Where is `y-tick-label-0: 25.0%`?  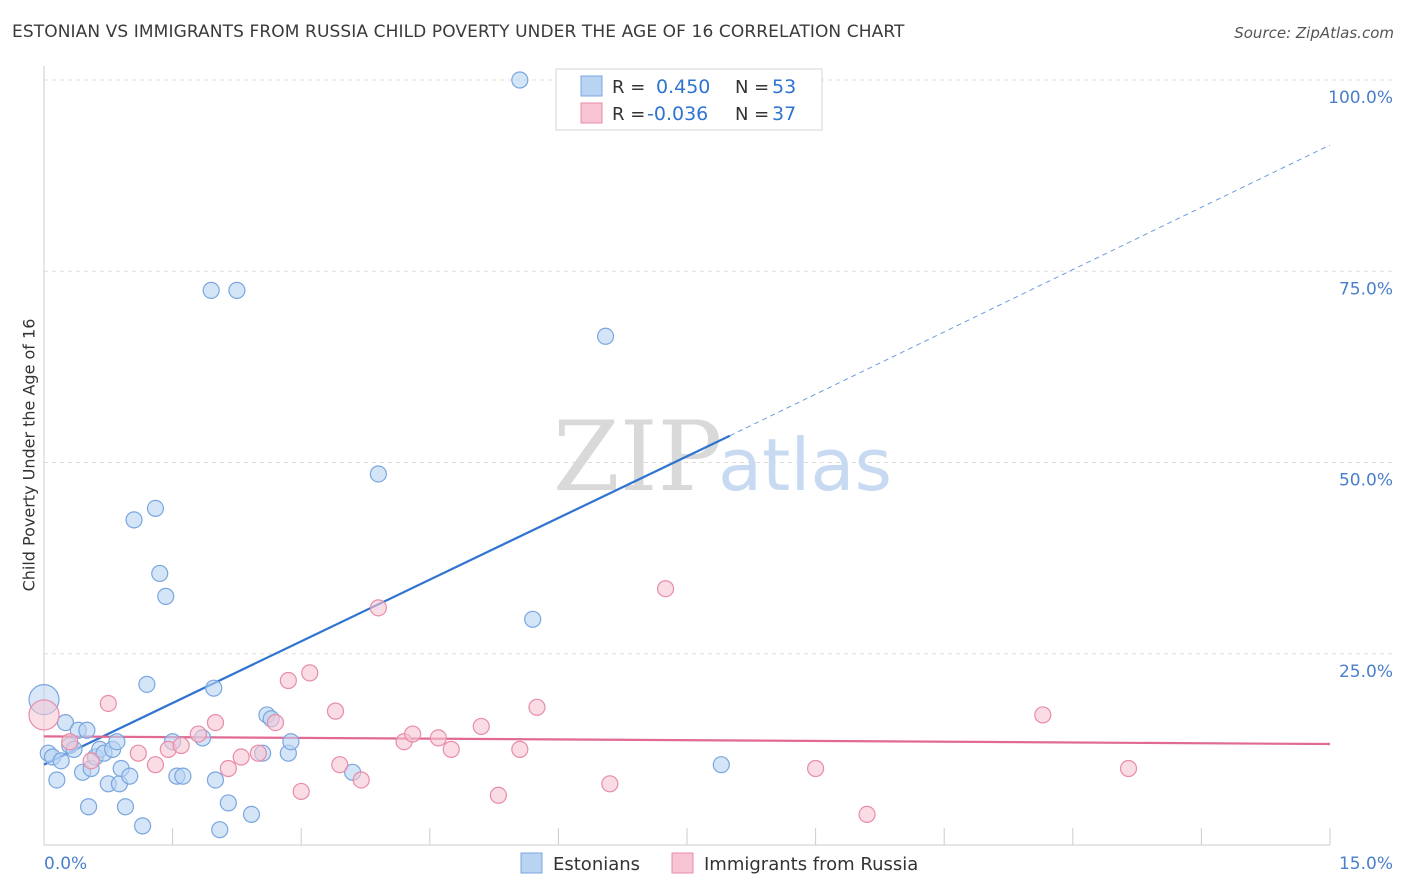
y-tick-label-0: 25.0% is located at coordinates (1366, 672).